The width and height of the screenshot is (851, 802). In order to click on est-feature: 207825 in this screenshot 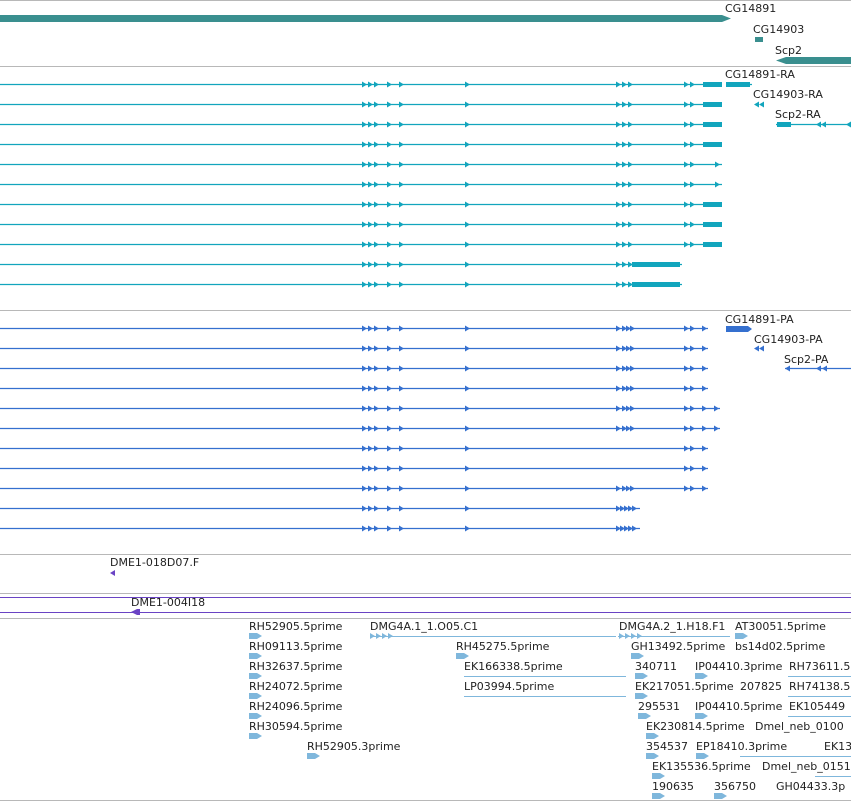, I will do `click(761, 686)`.